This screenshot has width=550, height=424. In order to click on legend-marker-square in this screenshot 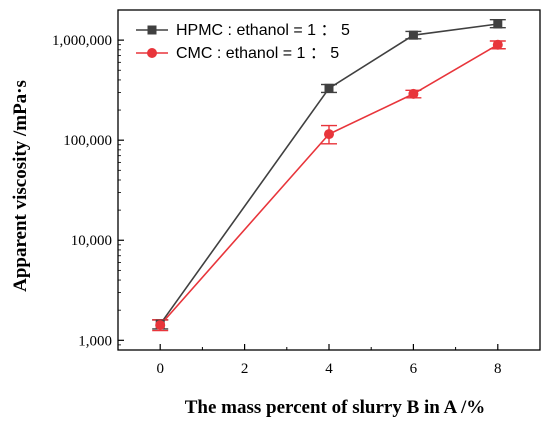, I will do `click(152, 30)`.